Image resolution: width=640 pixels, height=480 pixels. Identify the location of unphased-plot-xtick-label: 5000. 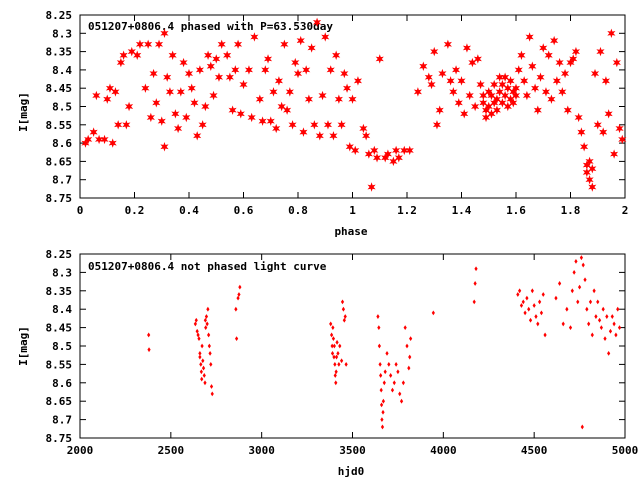
(625, 450).